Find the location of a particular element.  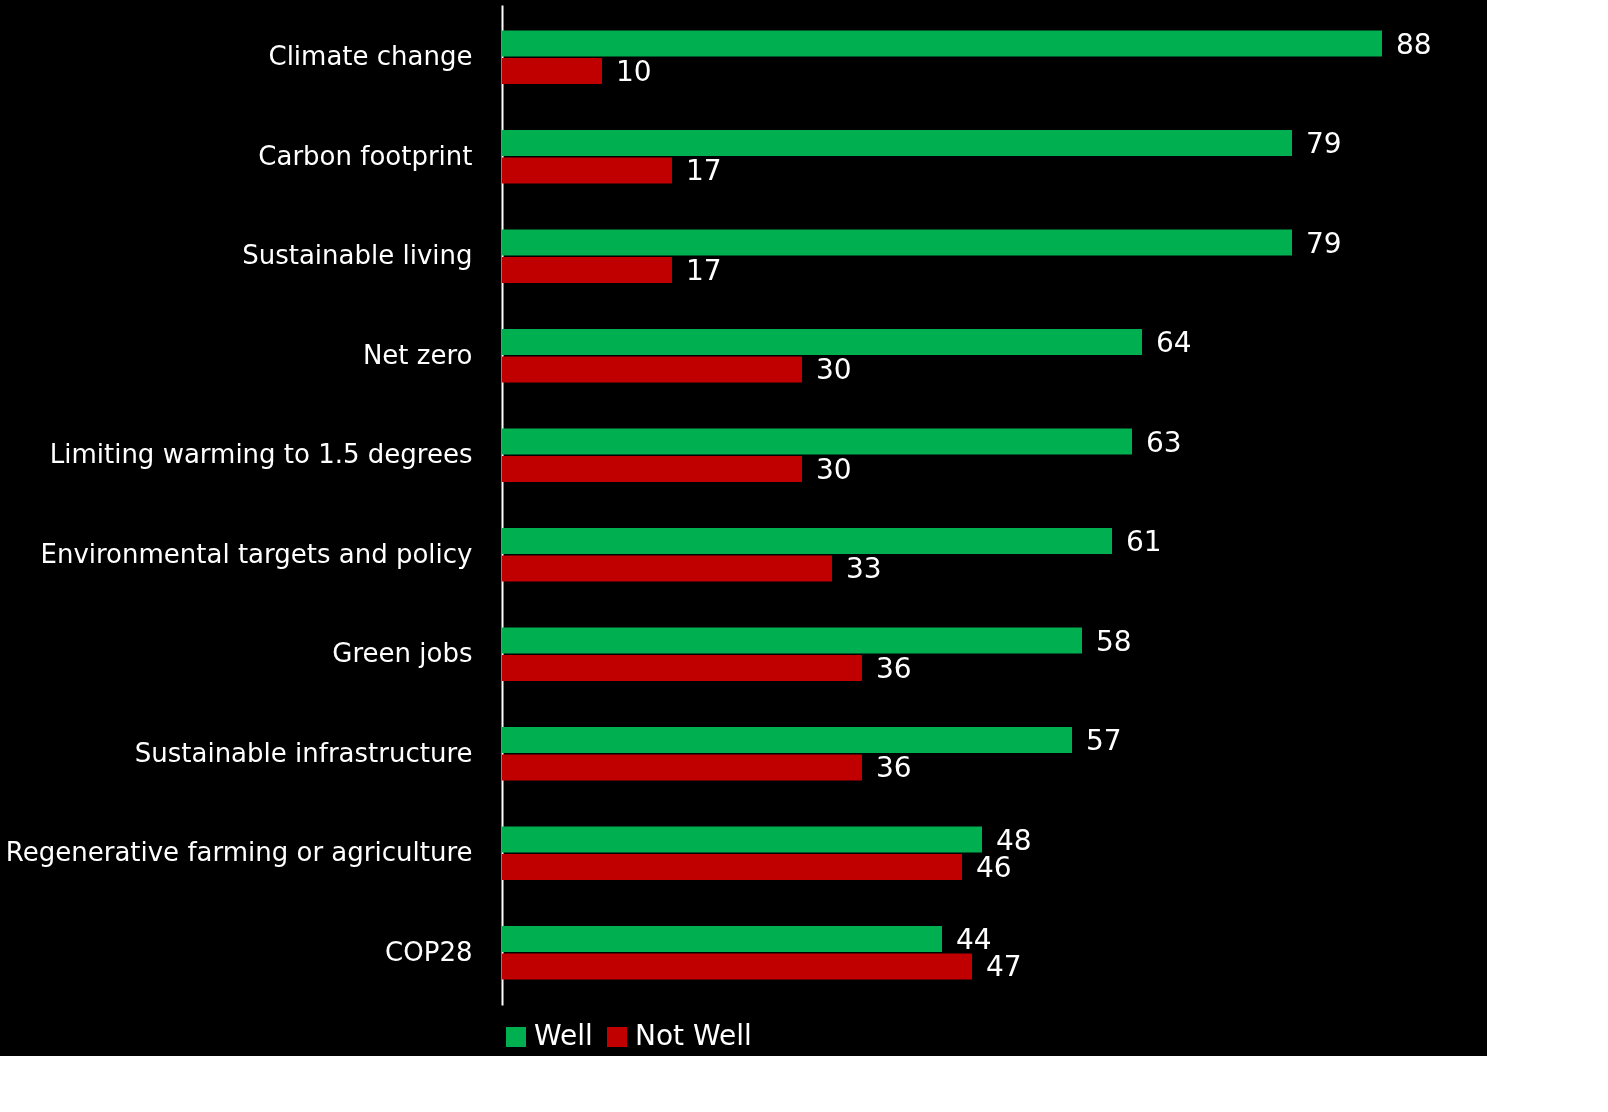

y-tick-label: Limiting warming to 1.5 degrees is located at coordinates (261, 454).